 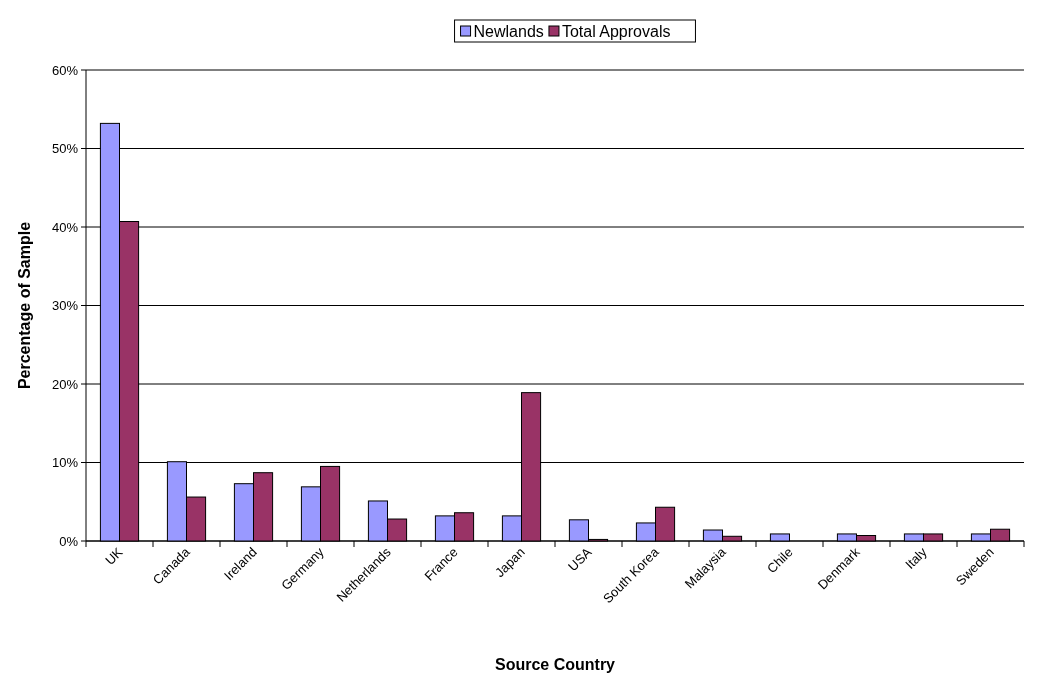 What do you see at coordinates (616, 31) in the screenshot?
I see `legend-label: Total Approvals` at bounding box center [616, 31].